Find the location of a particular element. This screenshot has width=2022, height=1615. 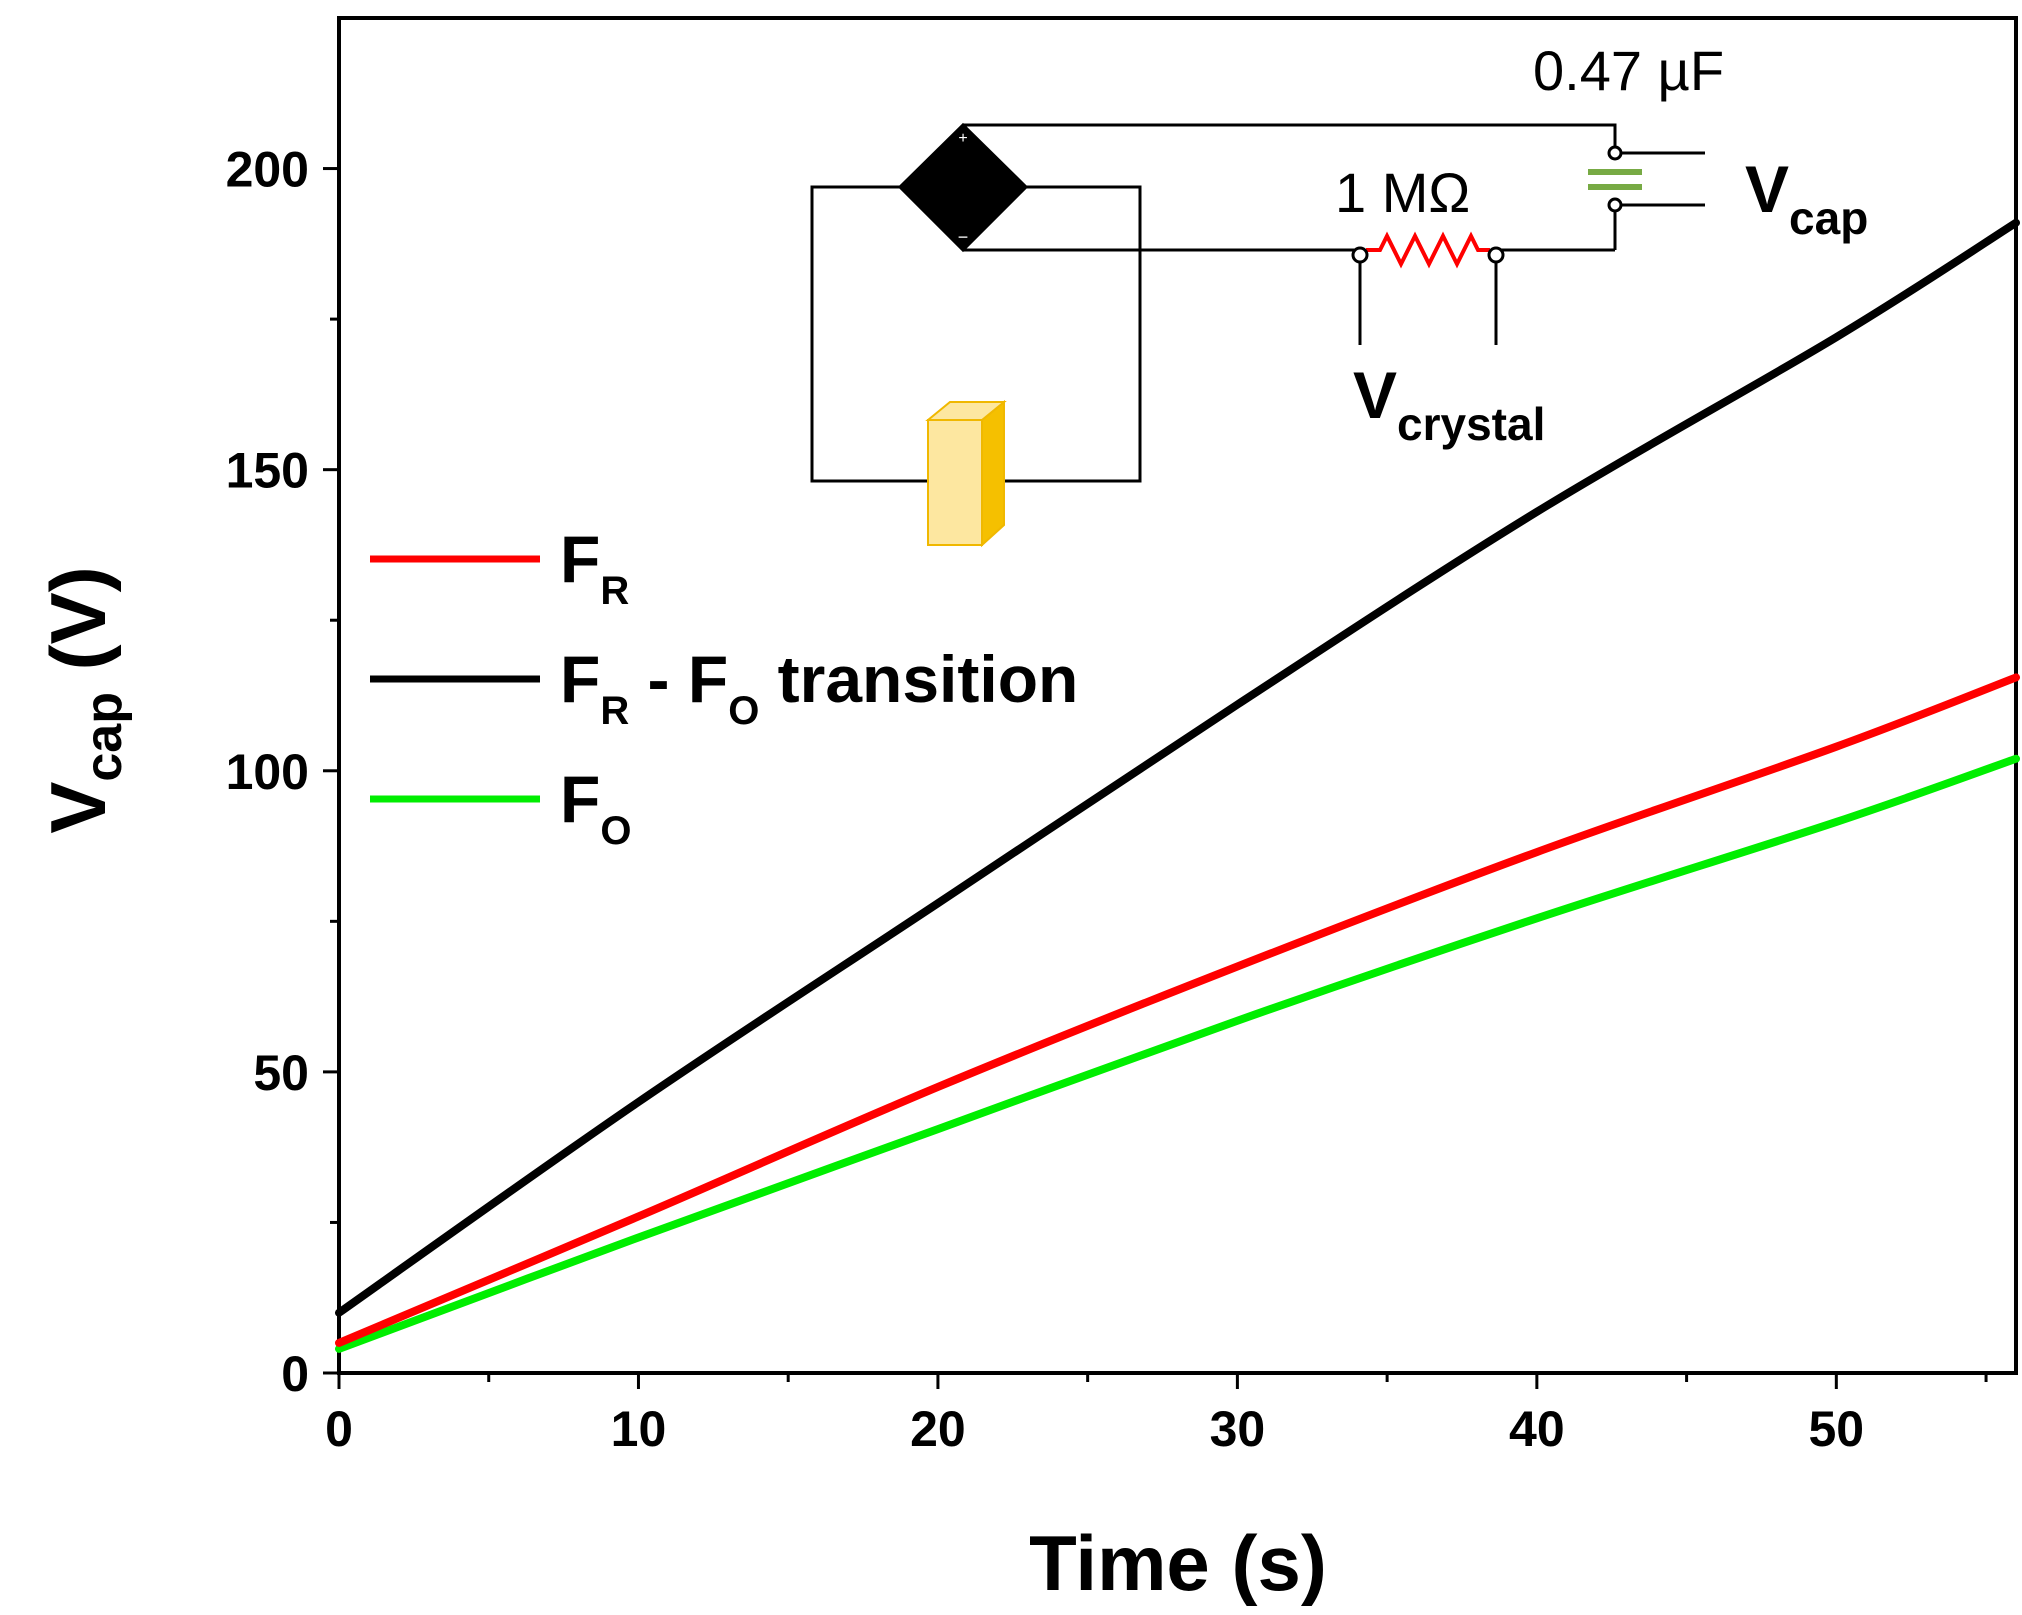

legend-tr-sub2: O is located at coordinates (743, 711).